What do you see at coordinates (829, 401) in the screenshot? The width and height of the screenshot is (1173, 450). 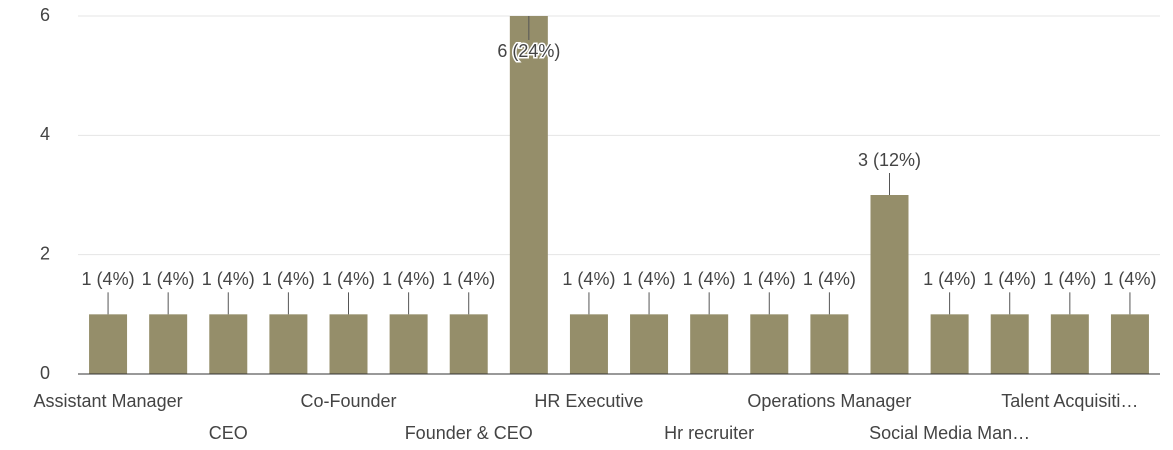 I see `x-tick-label: Operations Manager` at bounding box center [829, 401].